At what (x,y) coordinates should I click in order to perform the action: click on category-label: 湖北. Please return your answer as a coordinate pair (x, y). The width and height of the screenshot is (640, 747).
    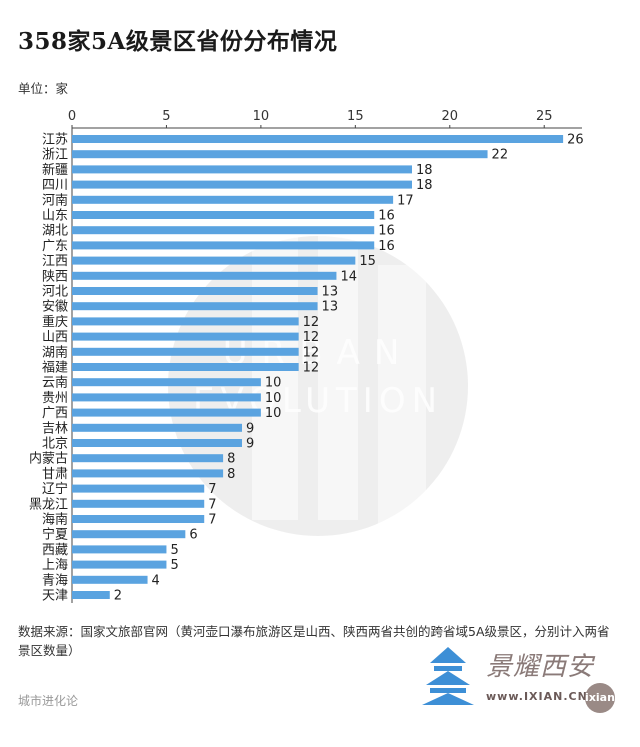
    Looking at the image, I should click on (55, 231).